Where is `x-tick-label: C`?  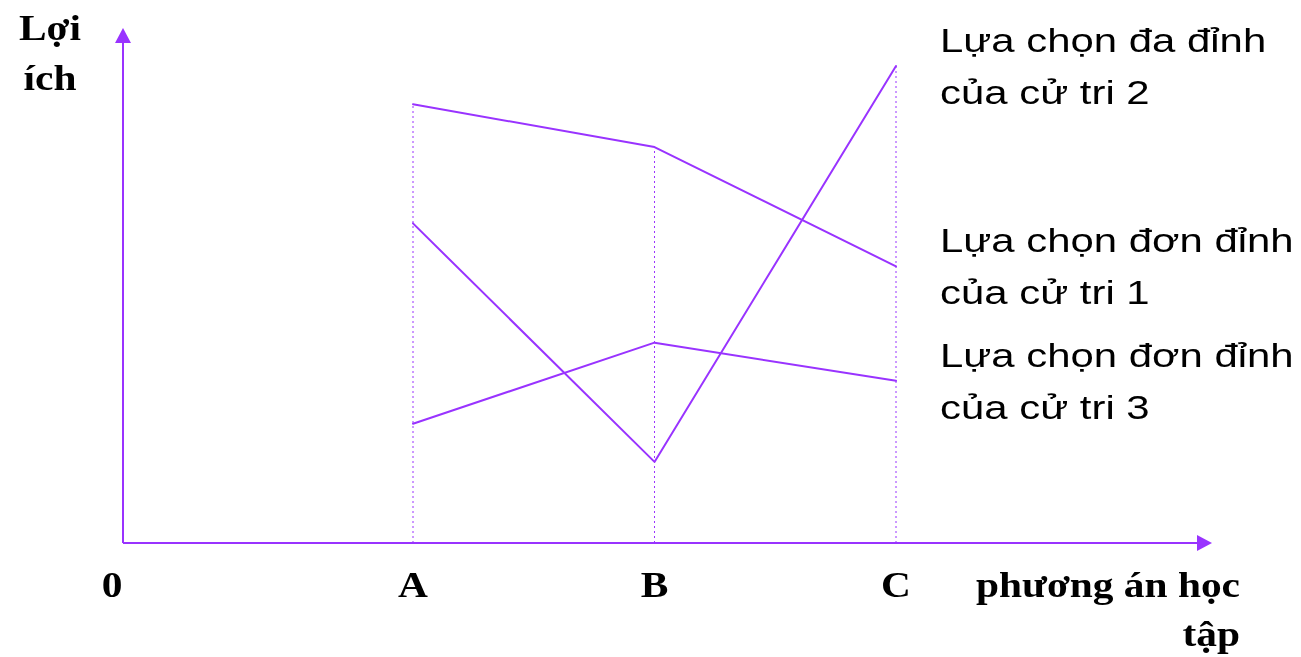
x-tick-label: C is located at coordinates (896, 584).